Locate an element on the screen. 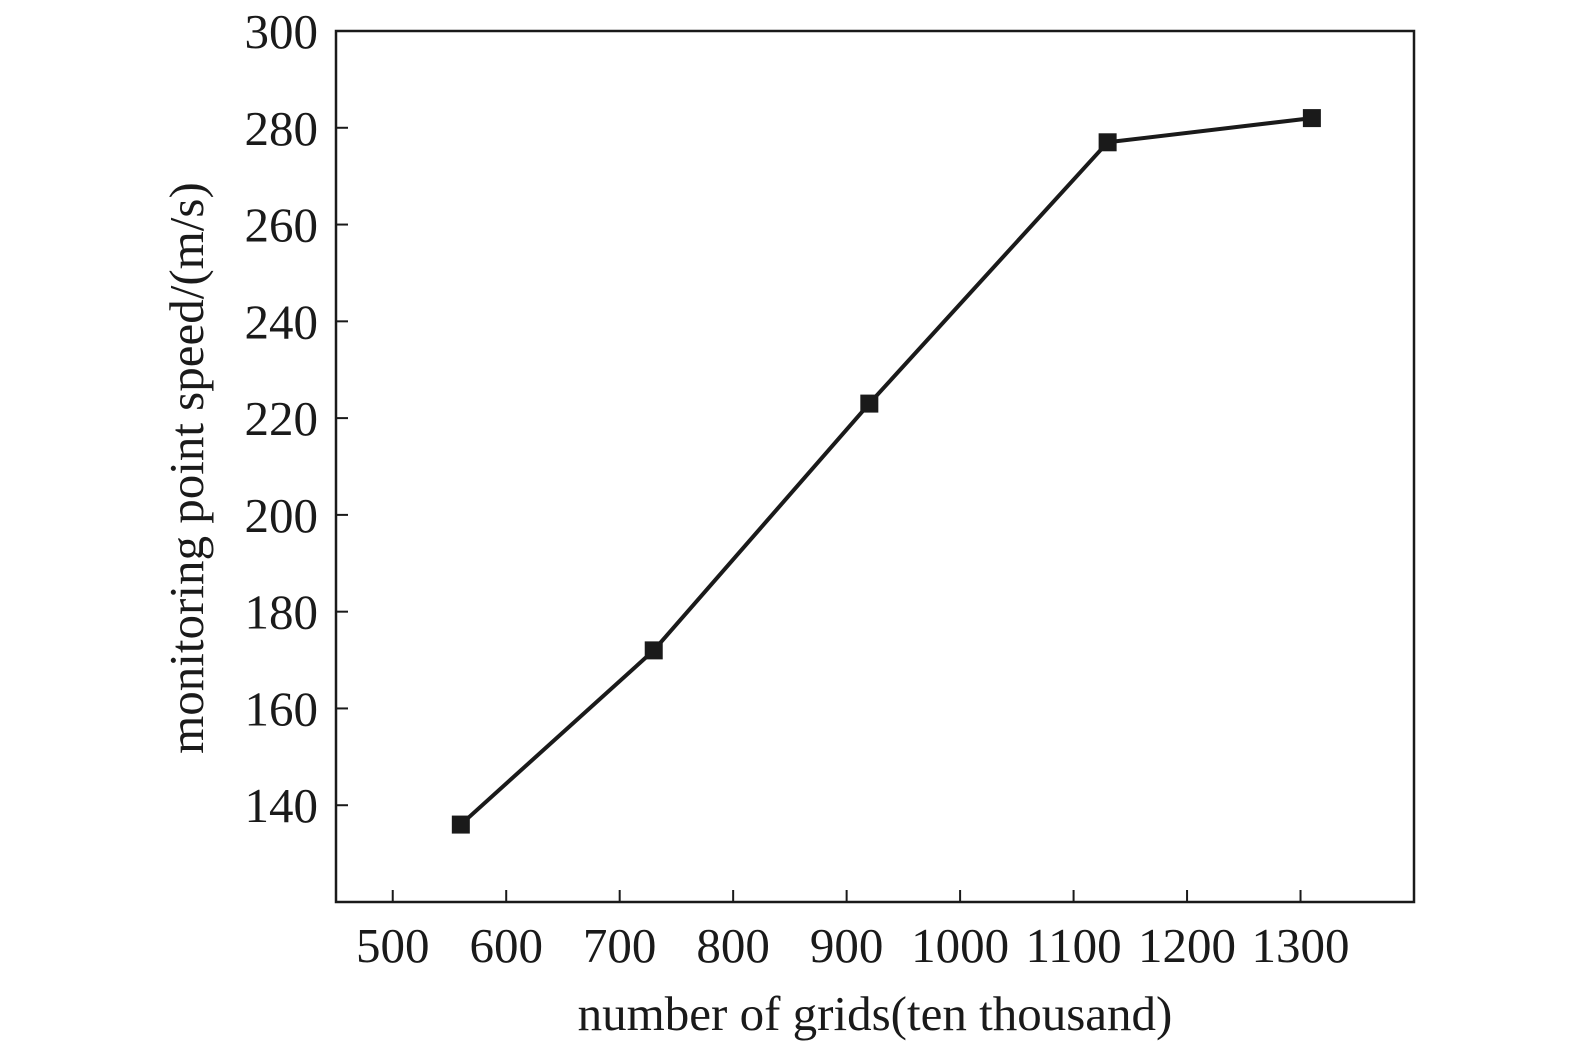 Image resolution: width=1575 pixels, height=1053 pixels. x-tick-label: 500 is located at coordinates (393, 945).